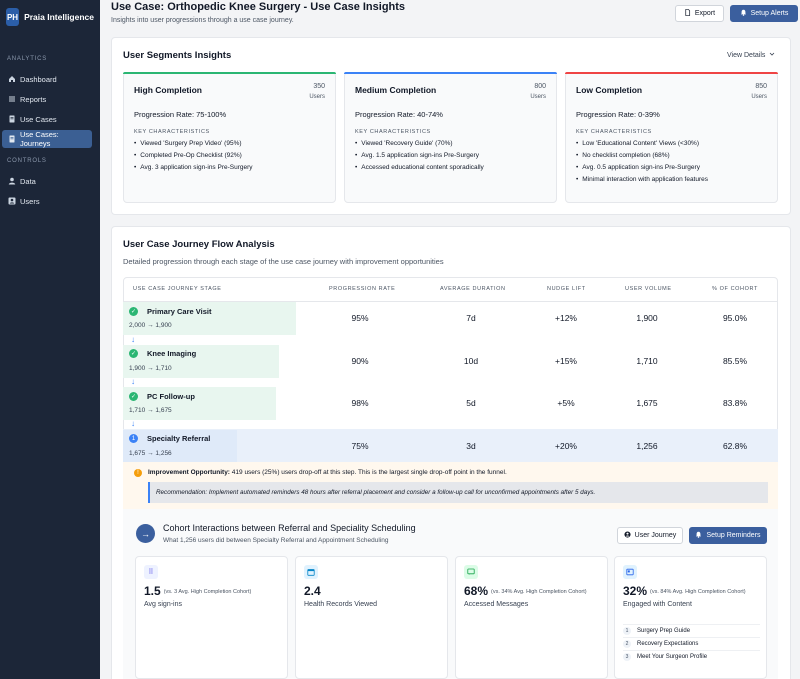  I want to click on col-header-rate: PROGRESSION RATE, so click(362, 289).